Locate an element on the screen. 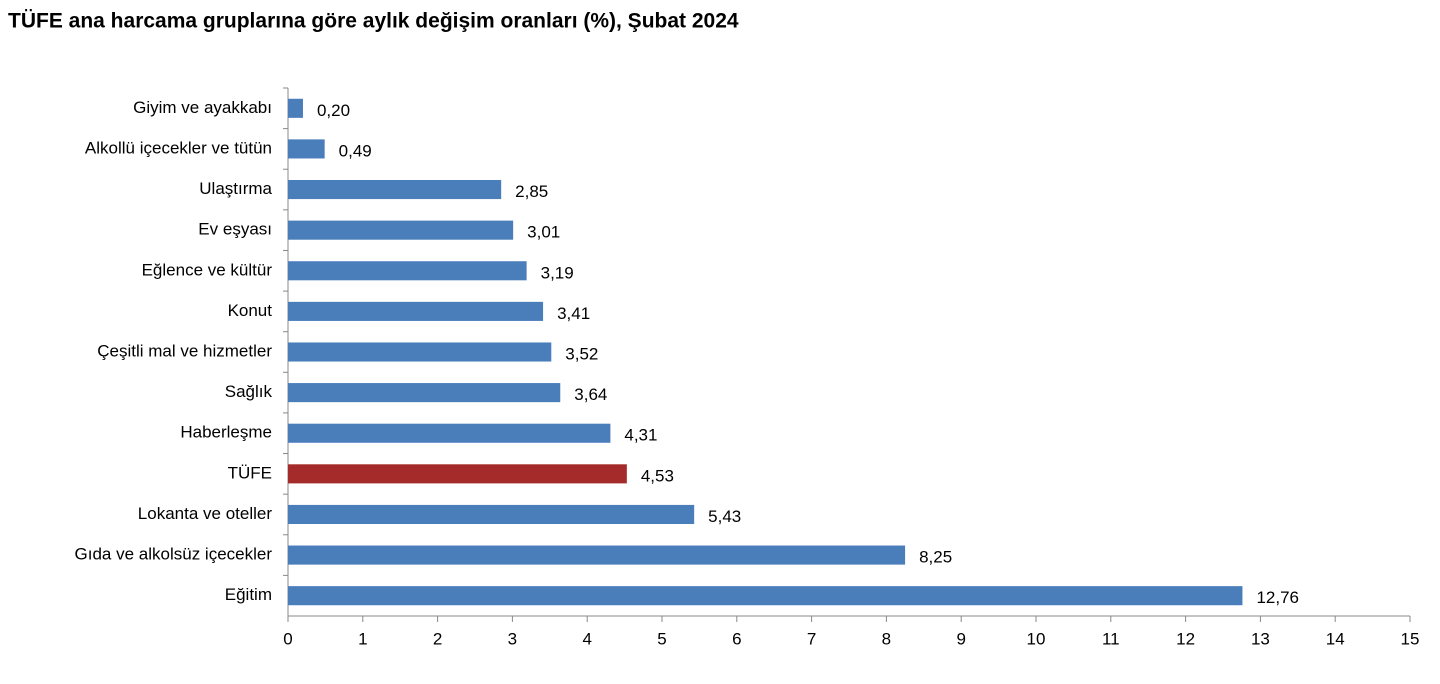 The height and width of the screenshot is (684, 1440). x-tick-label: 15 is located at coordinates (1410, 638).